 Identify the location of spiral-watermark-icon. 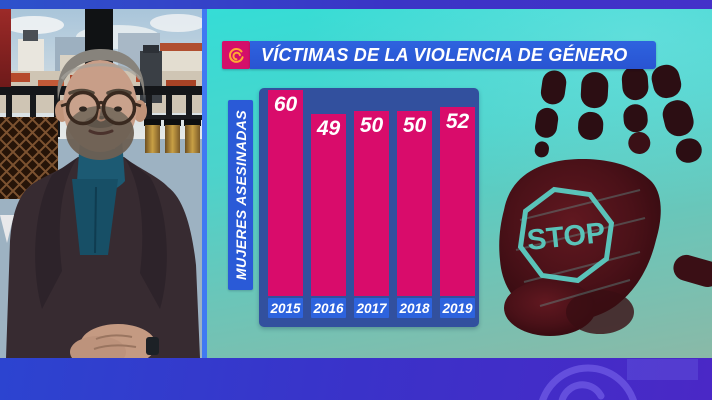
(588, 382).